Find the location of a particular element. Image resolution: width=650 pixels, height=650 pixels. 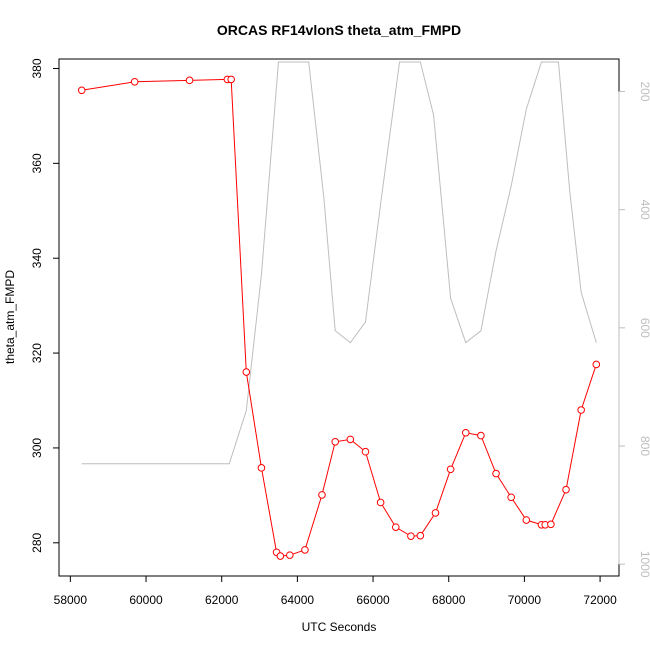

y-tick-label: 360 is located at coordinates (37, 163).